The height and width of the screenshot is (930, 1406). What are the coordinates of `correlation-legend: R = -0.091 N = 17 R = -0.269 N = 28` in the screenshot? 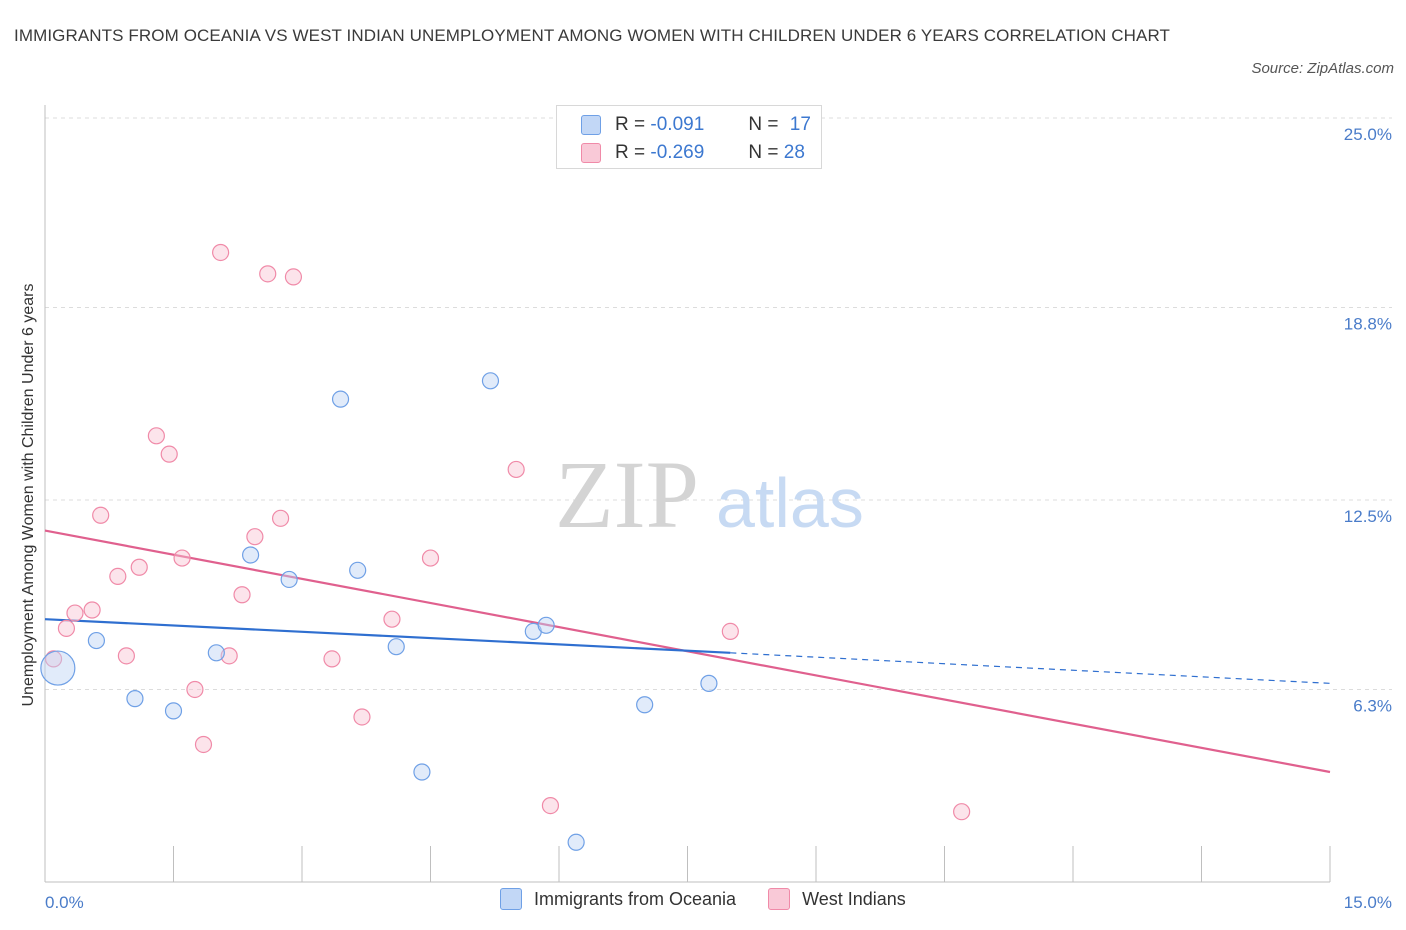 It's located at (689, 137).